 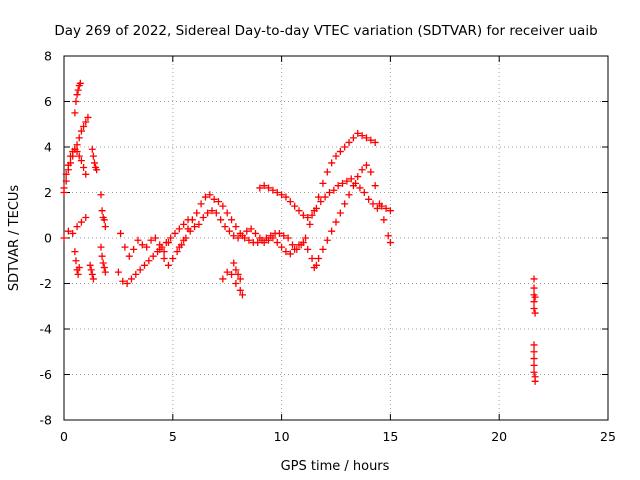 I want to click on y-tick-label: -2, so click(x=46, y=283).